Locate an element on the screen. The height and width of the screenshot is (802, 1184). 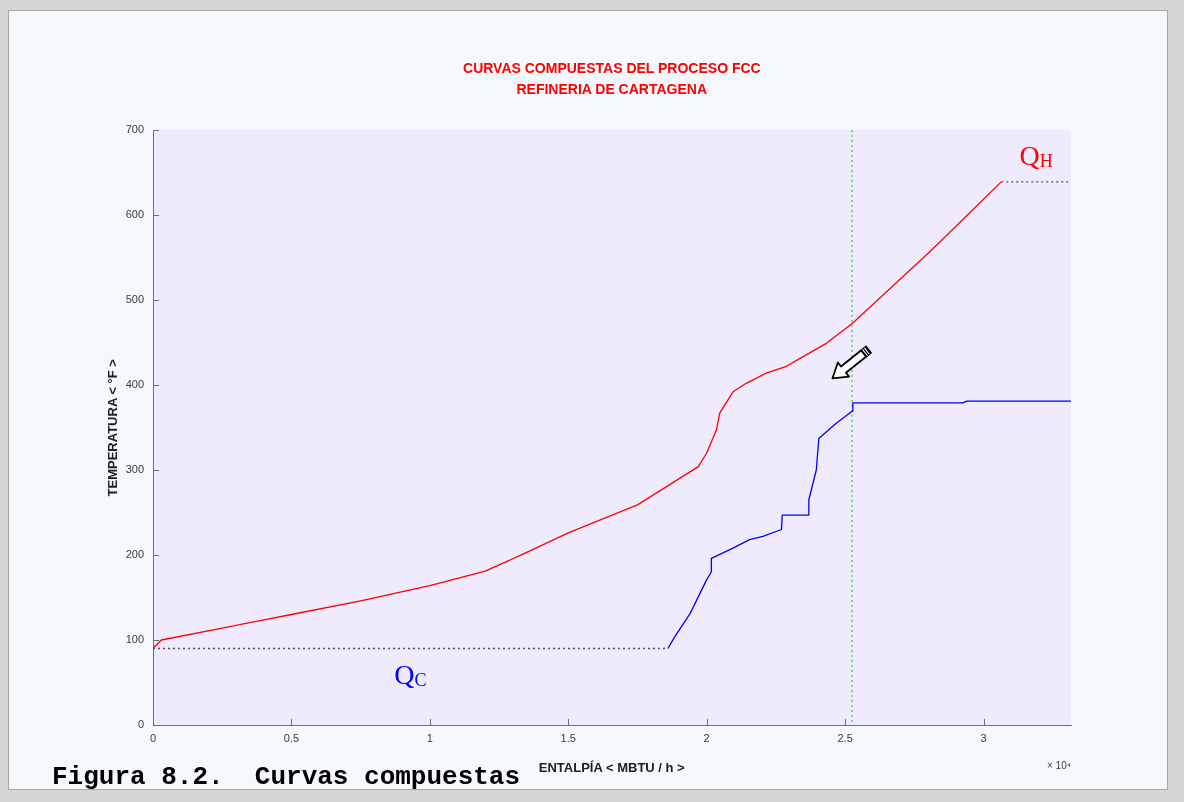
x-axis-title: ENTALPÍA < MBTU / h > is located at coordinates (612, 767).